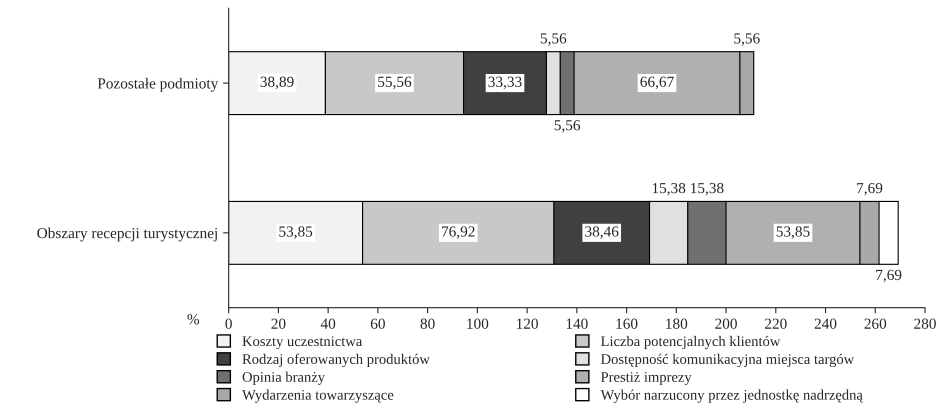  Describe the element at coordinates (302, 343) in the screenshot. I see `legend-label: Koszty uczestnictwa` at that location.